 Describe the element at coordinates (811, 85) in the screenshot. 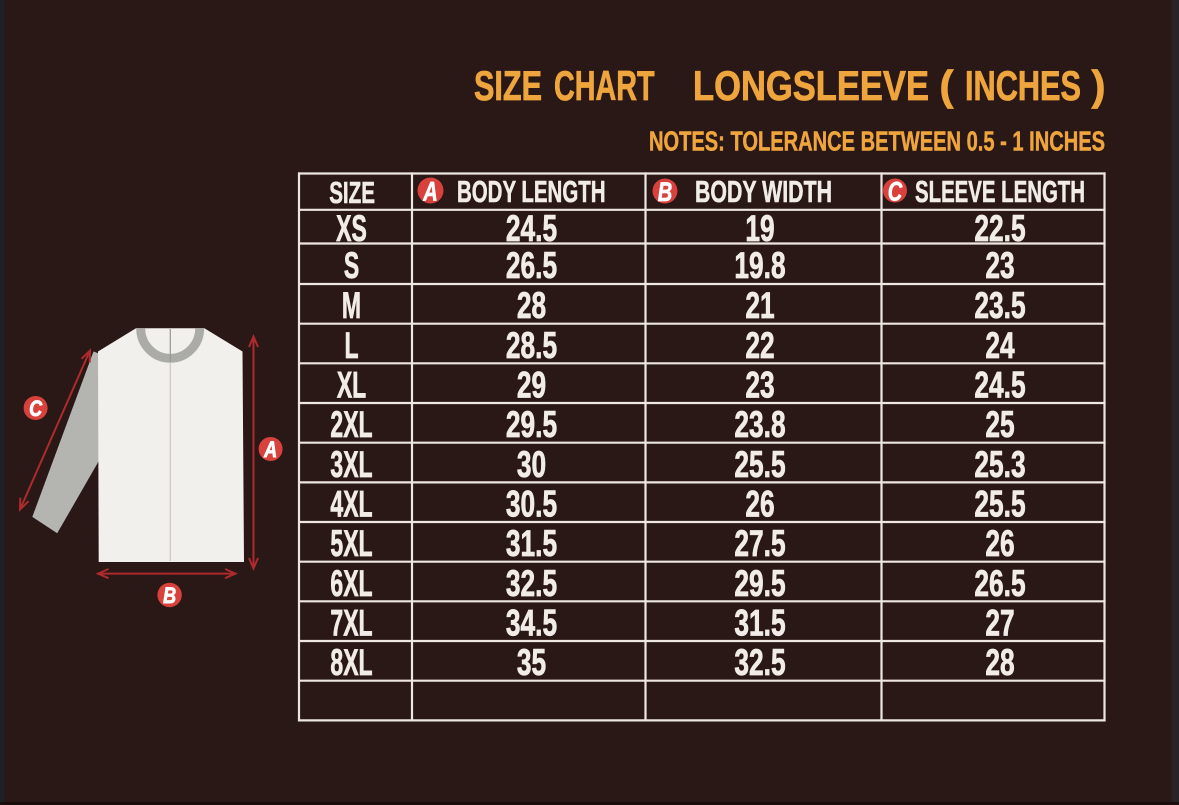

I see `svg-text: LONGSLEEVE` at that location.